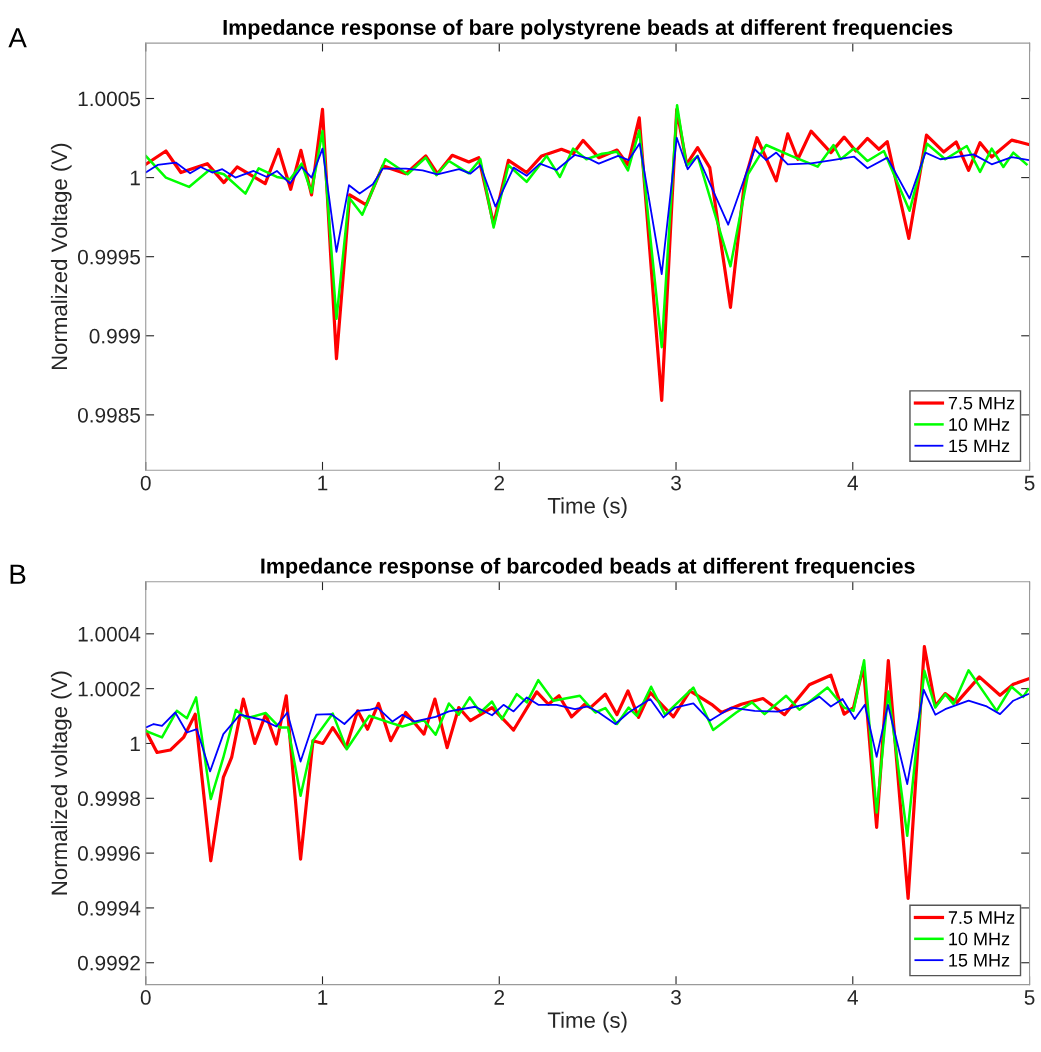 This screenshot has width=1041, height=1052. Describe the element at coordinates (18, 574) in the screenshot. I see `text: B` at that location.